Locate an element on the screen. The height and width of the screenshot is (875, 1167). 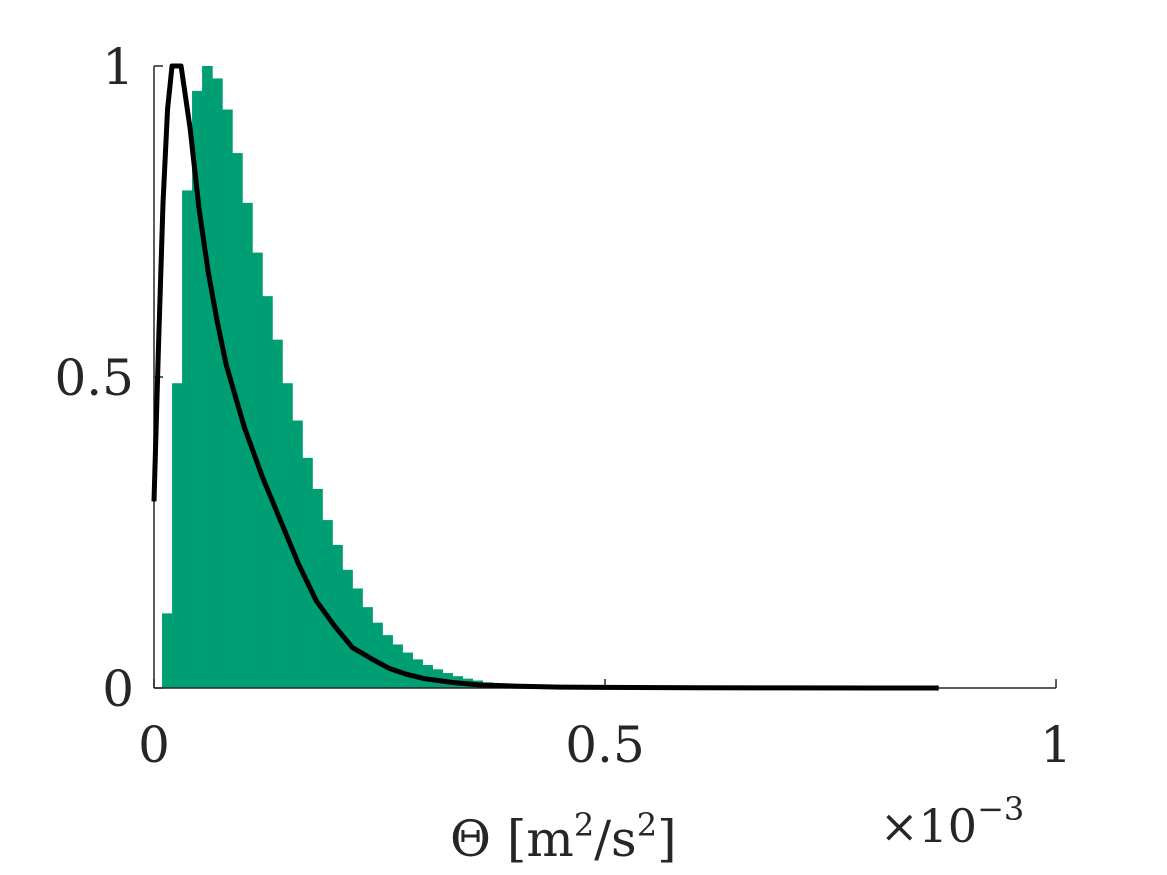
y-tick-label: 1 is located at coordinates (118, 67).